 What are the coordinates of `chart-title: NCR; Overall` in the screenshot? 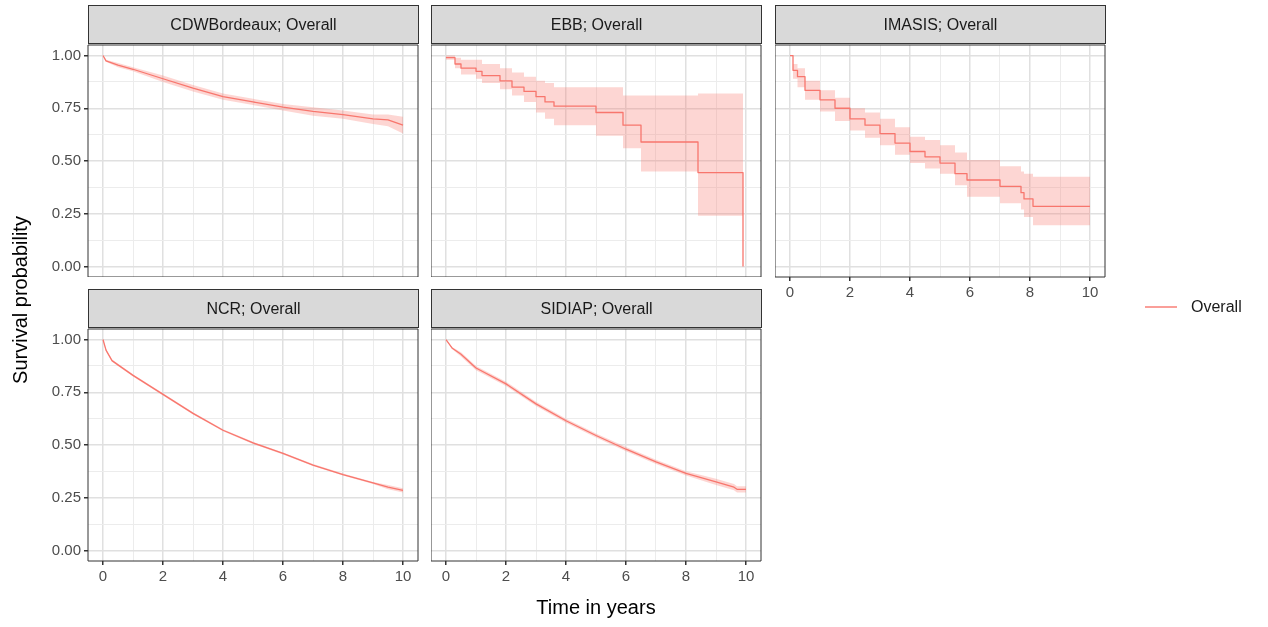 It's located at (253, 308).